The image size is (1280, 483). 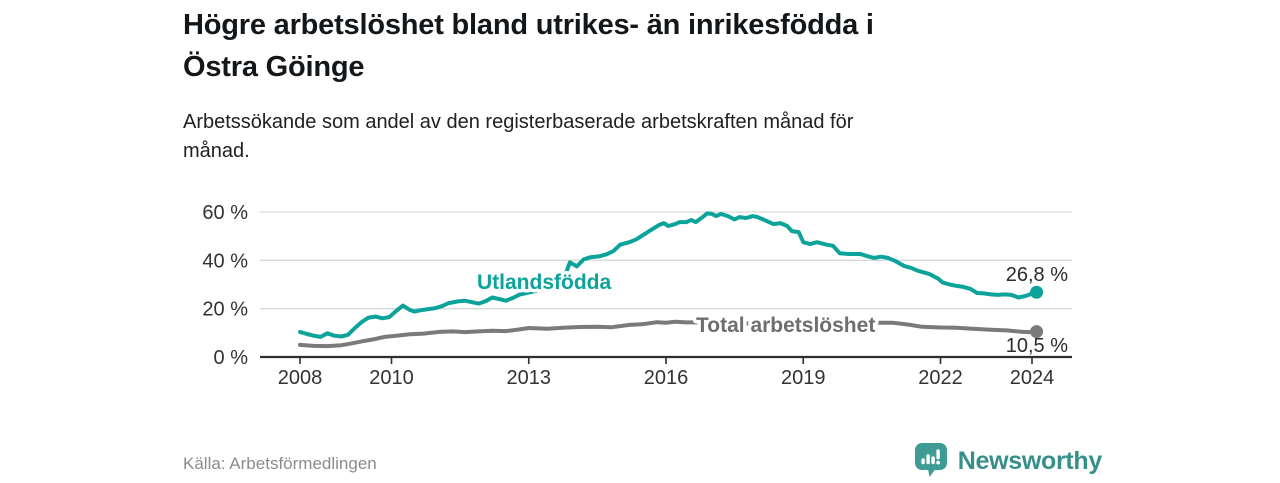 What do you see at coordinates (225, 310) in the screenshot?
I see `y-tick-label-20: 20 %` at bounding box center [225, 310].